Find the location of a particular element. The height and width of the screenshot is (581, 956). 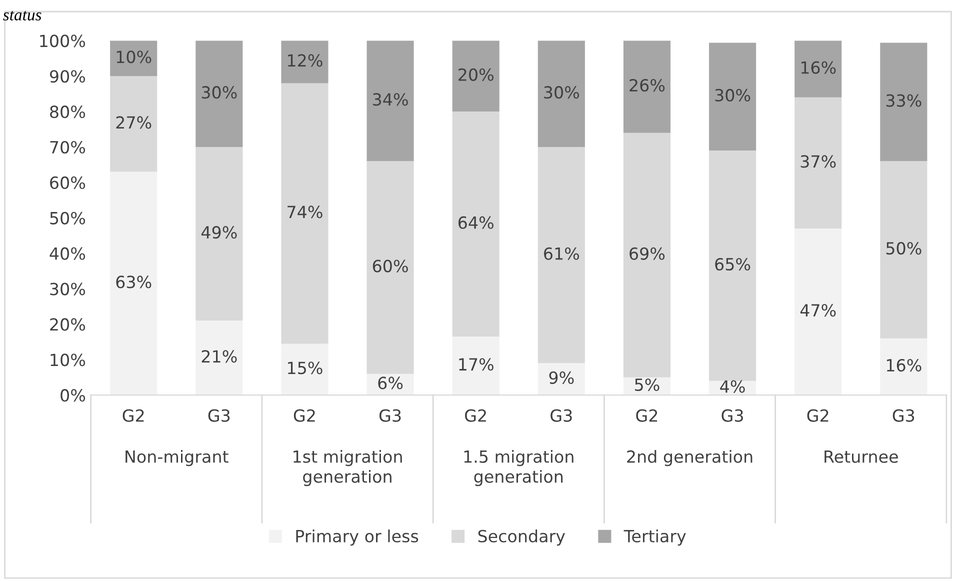

y-tick-label: 10% is located at coordinates (68, 360).